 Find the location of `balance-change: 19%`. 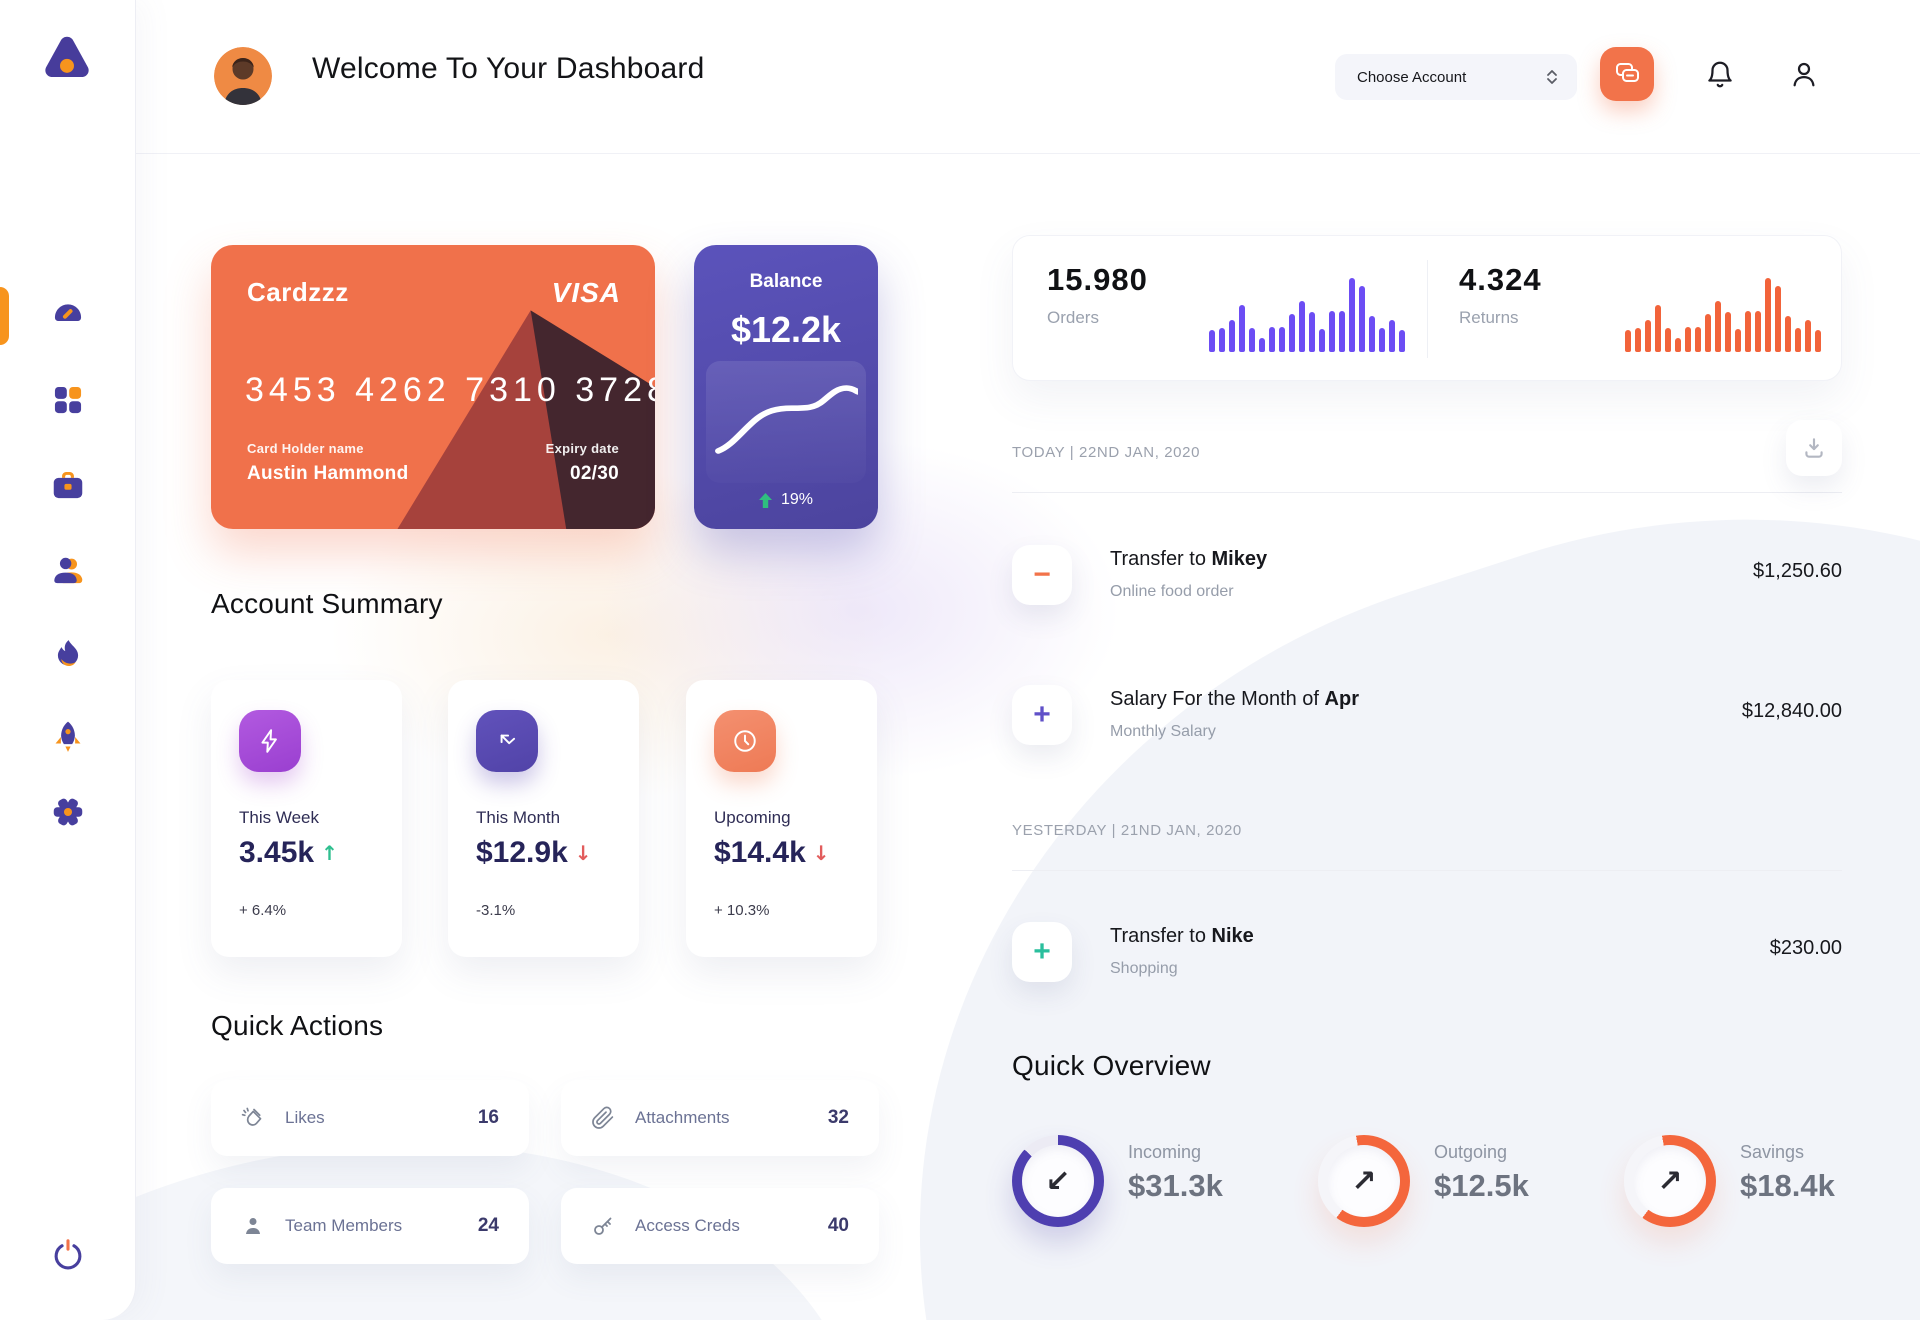

balance-change: 19% is located at coordinates (786, 500).